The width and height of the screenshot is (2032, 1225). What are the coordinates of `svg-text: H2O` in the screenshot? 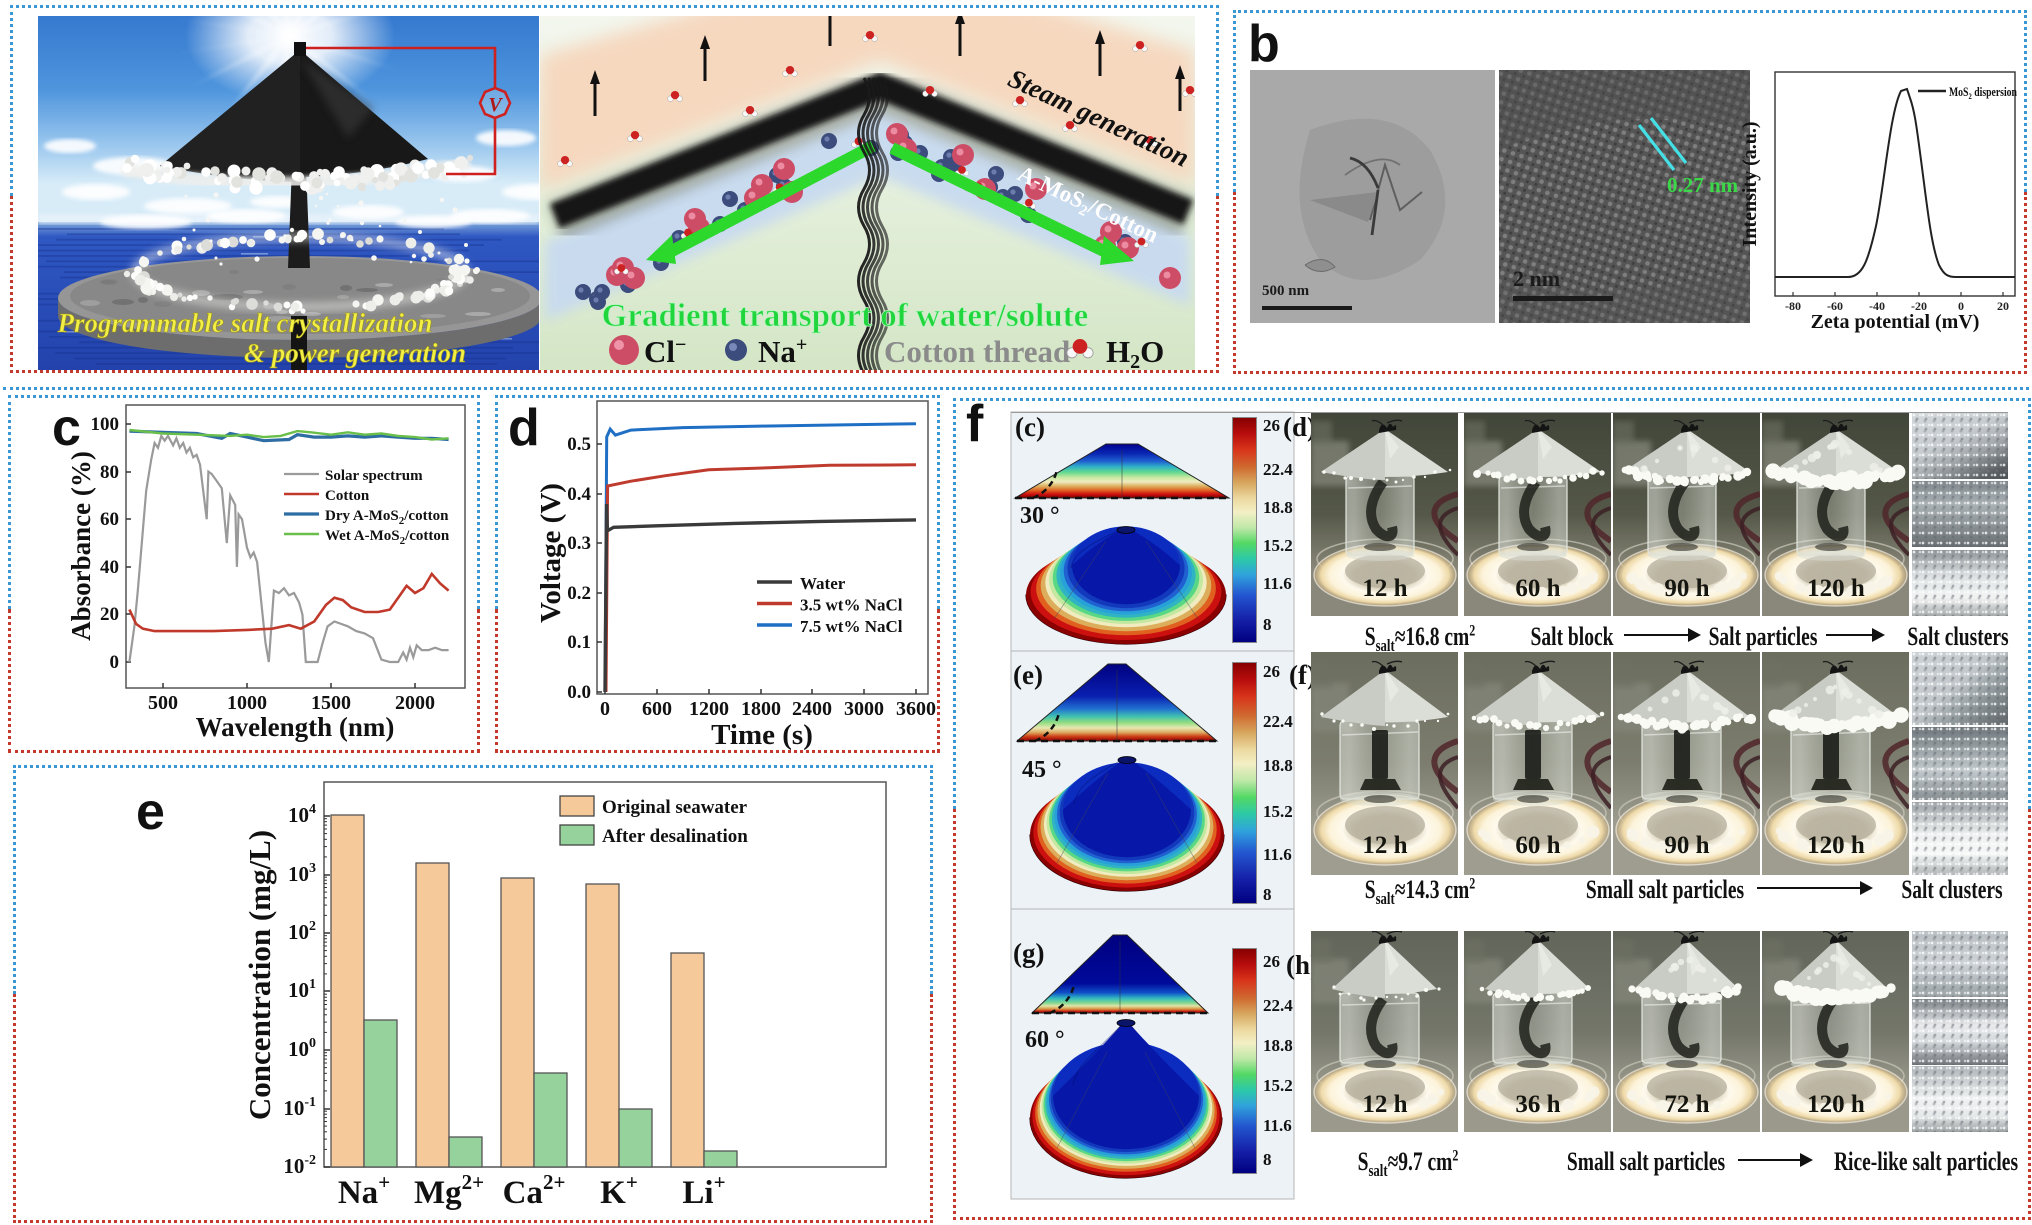 It's located at (1135, 352).